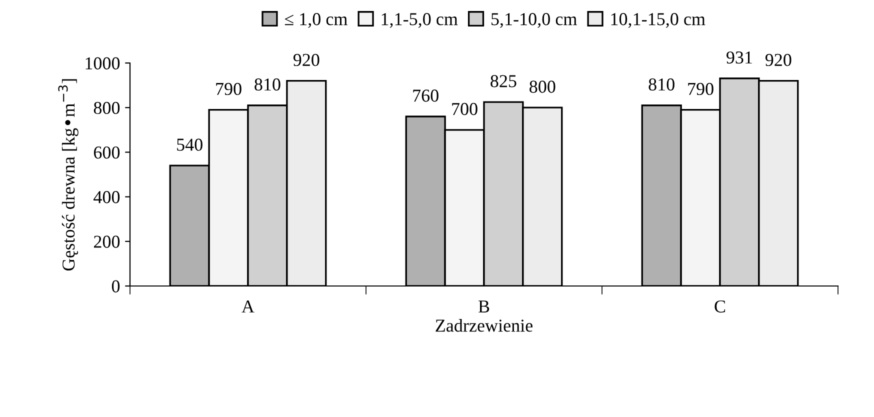  What do you see at coordinates (316, 20) in the screenshot?
I see `legend-label: ≤ 1,0 cm` at bounding box center [316, 20].